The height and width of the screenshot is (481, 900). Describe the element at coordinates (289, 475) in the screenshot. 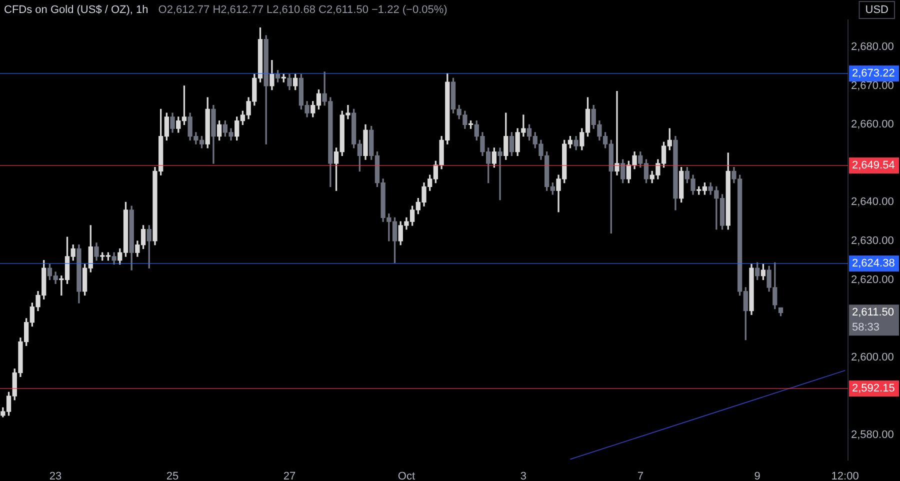

I see `x-tick-label: 27` at that location.